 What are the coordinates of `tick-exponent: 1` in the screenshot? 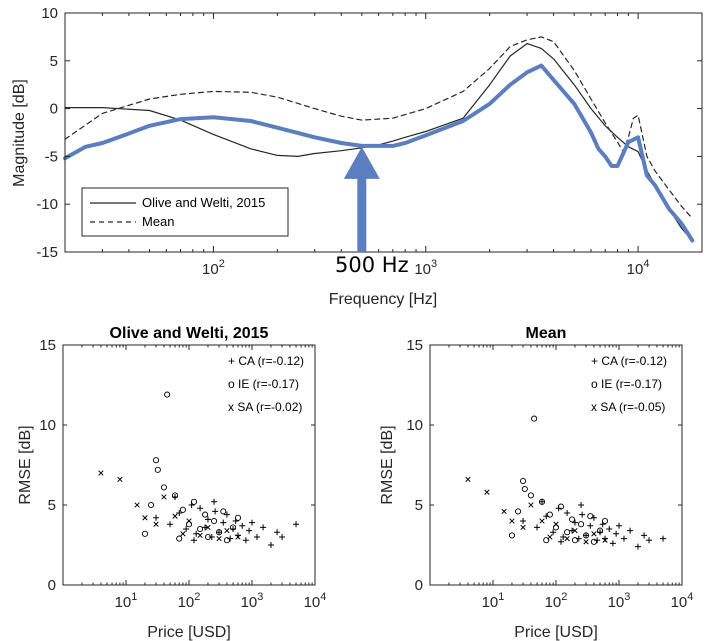 It's located at (134, 597).